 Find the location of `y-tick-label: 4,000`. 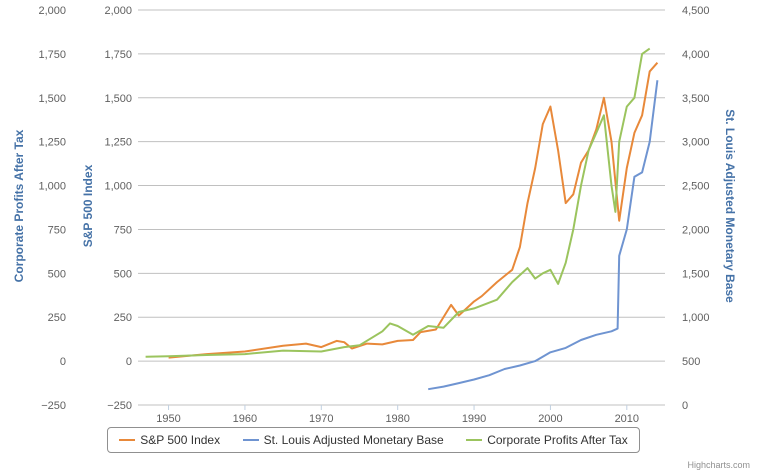

y-tick-label: 4,000 is located at coordinates (696, 55).